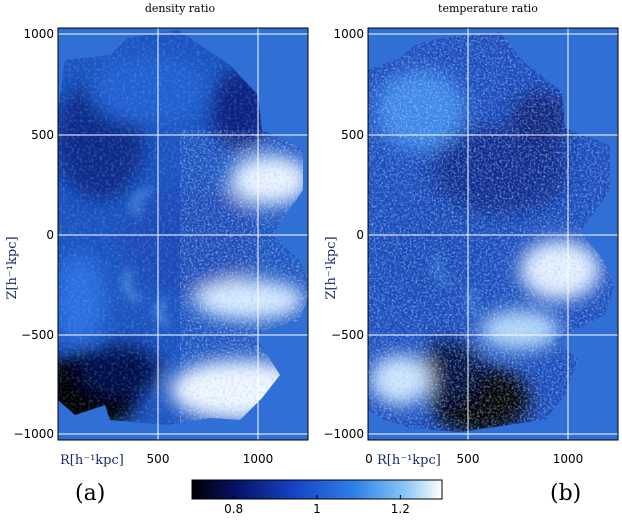 The height and width of the screenshot is (524, 622). Describe the element at coordinates (568, 459) in the screenshot. I see `panel-b-xtick-1000: 1000` at that location.